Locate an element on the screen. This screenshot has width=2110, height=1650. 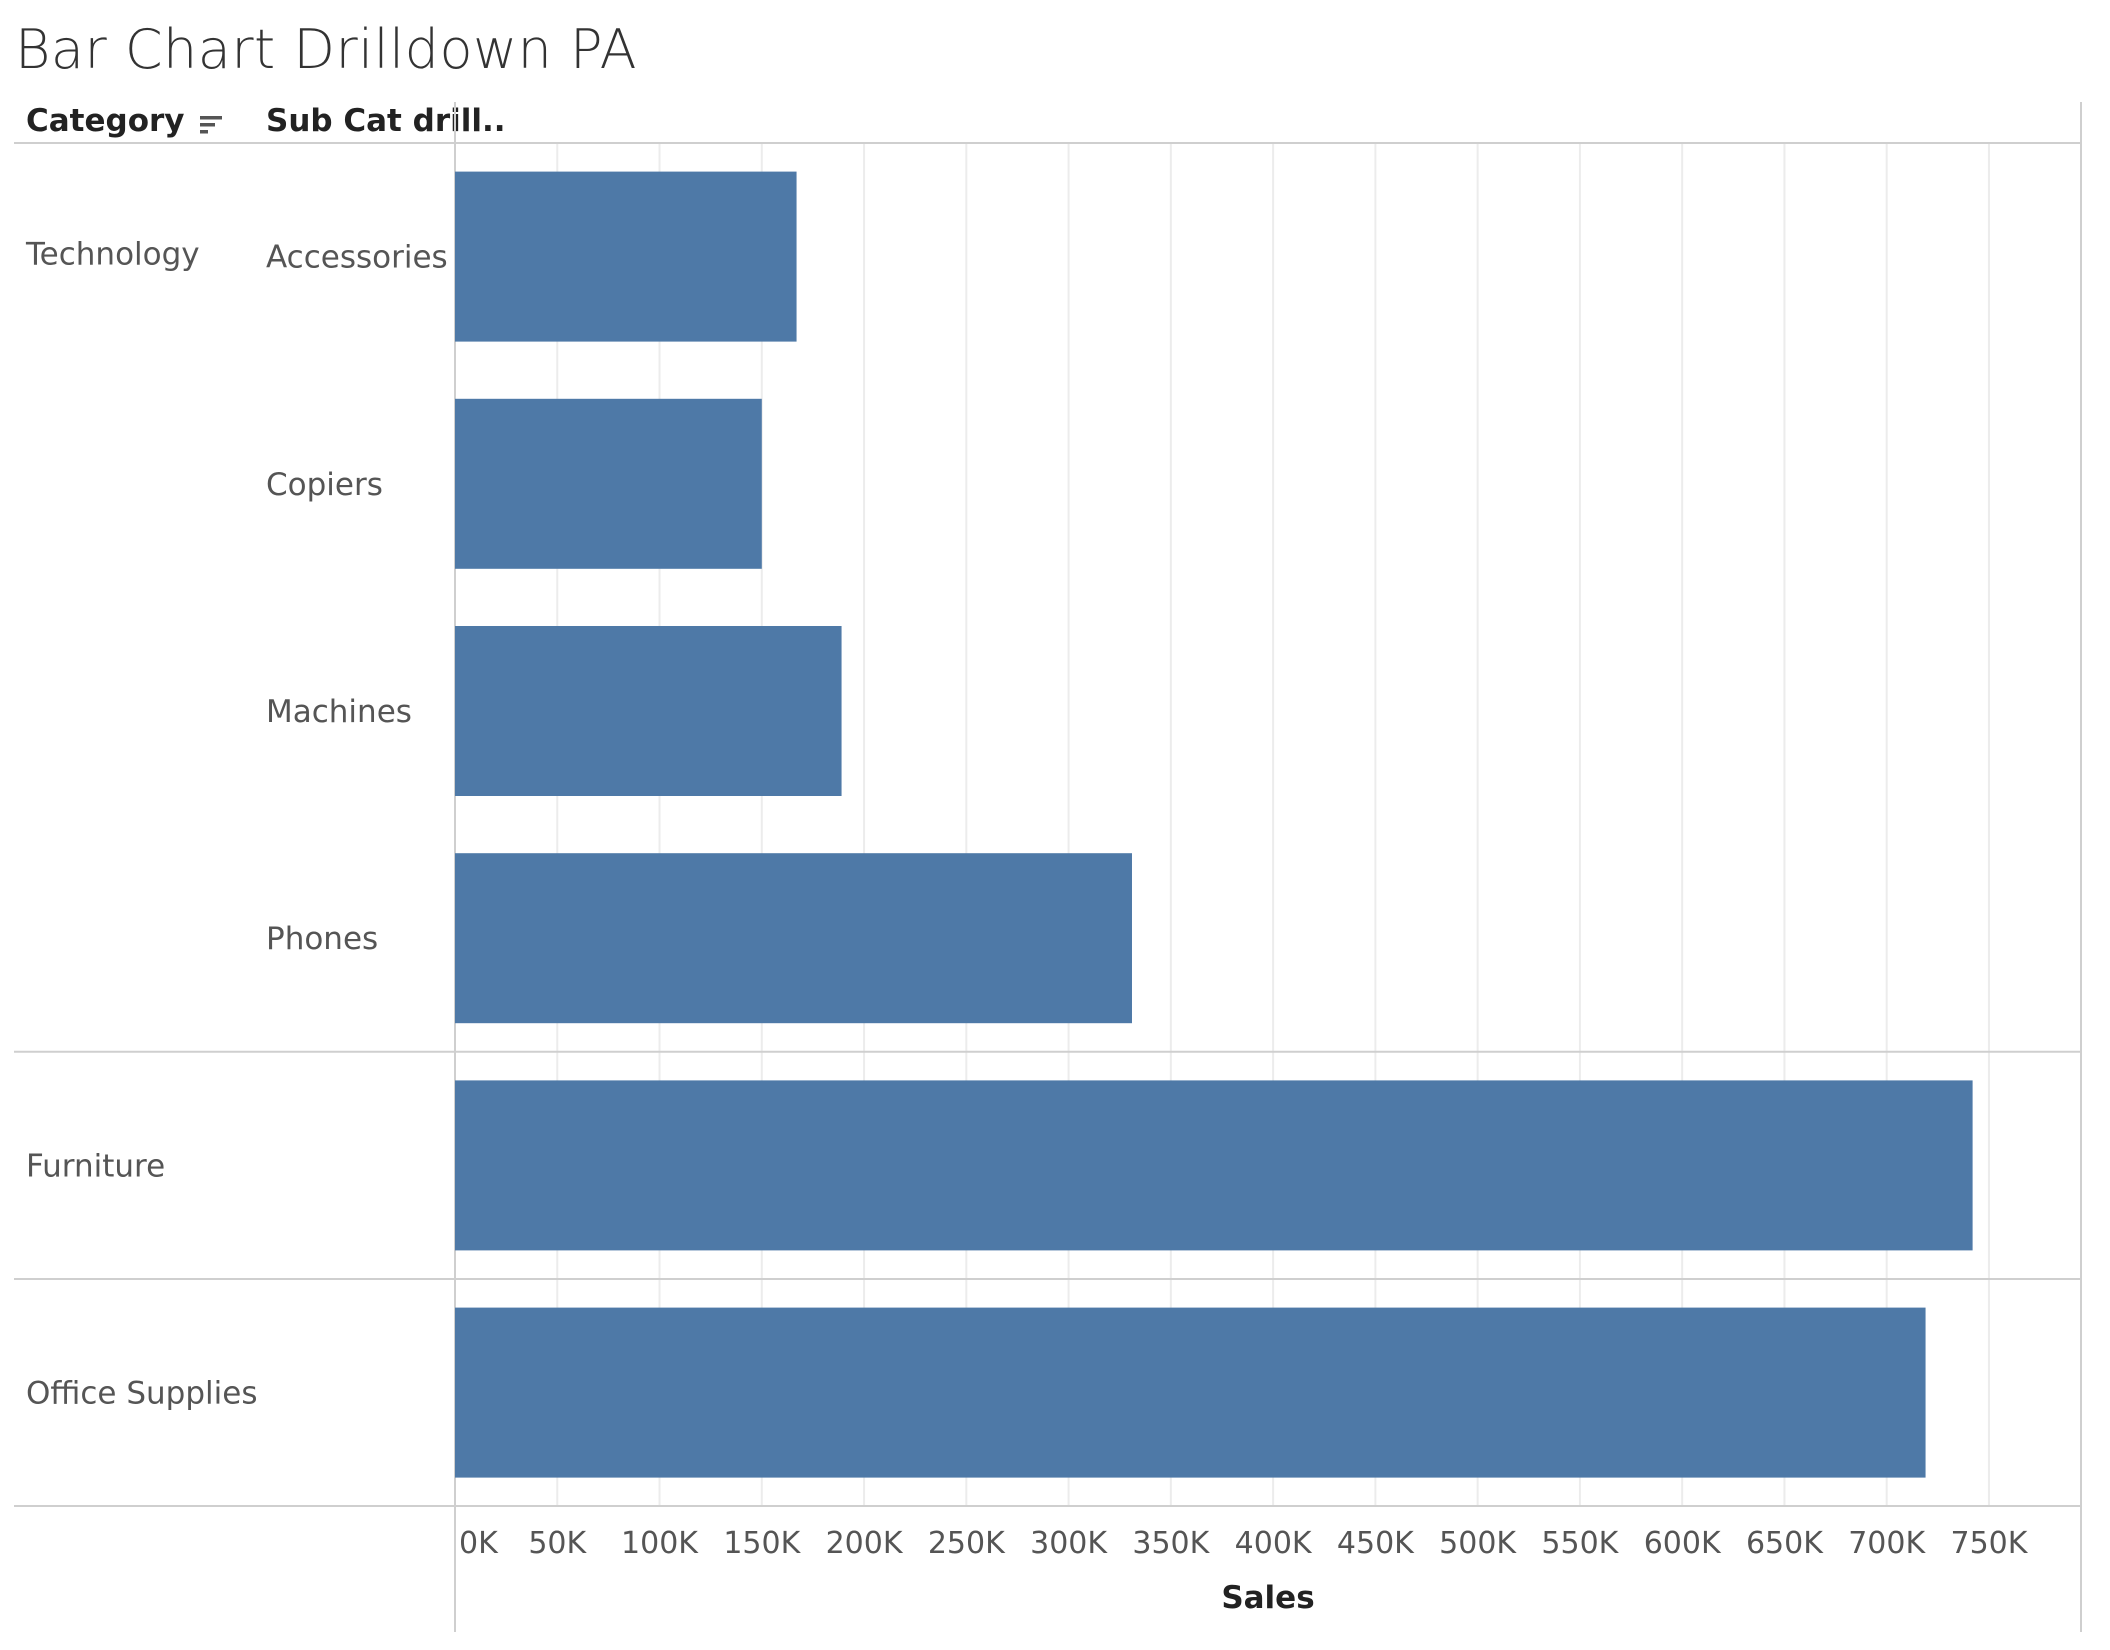
x-tick-label: 350K is located at coordinates (1171, 1543).